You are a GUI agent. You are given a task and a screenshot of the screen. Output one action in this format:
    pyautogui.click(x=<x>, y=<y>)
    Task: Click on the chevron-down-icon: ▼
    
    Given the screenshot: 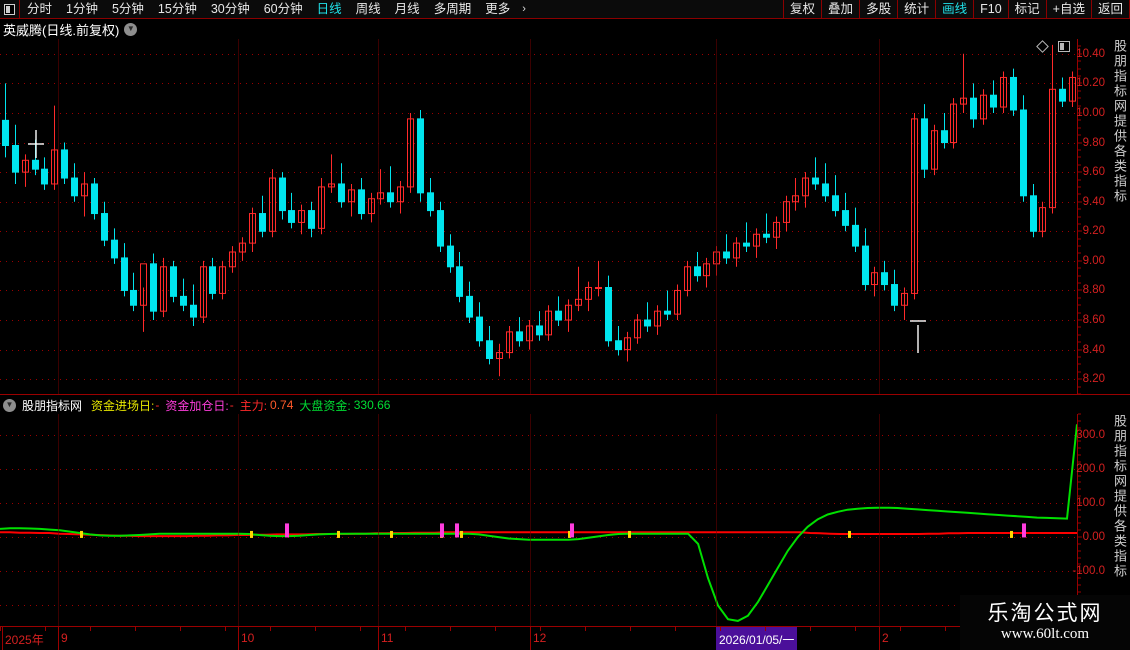 What is the action you would take?
    pyautogui.click(x=131, y=29)
    